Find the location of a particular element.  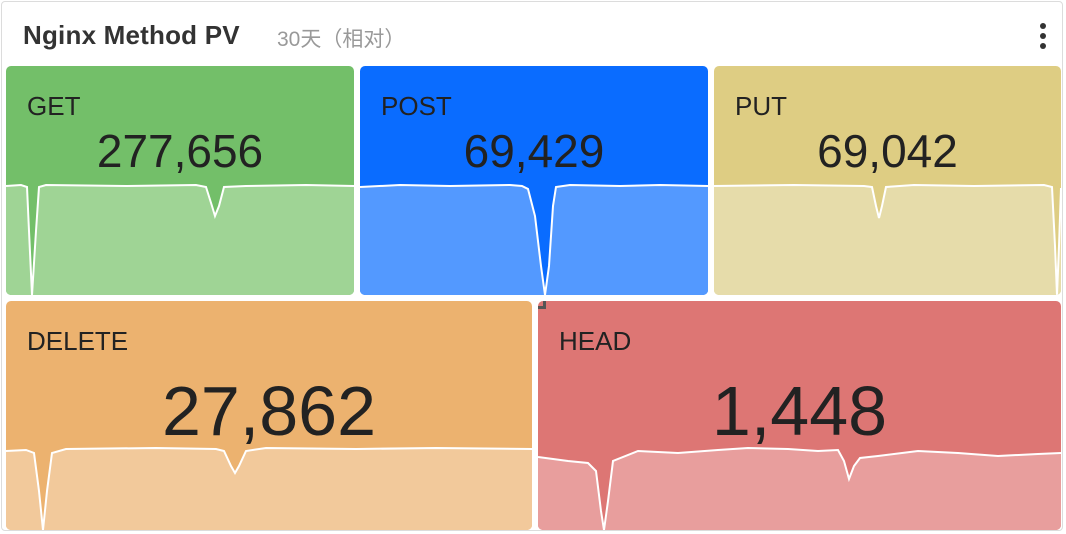

panel-time-range: 30天（相对） is located at coordinates (341, 39).